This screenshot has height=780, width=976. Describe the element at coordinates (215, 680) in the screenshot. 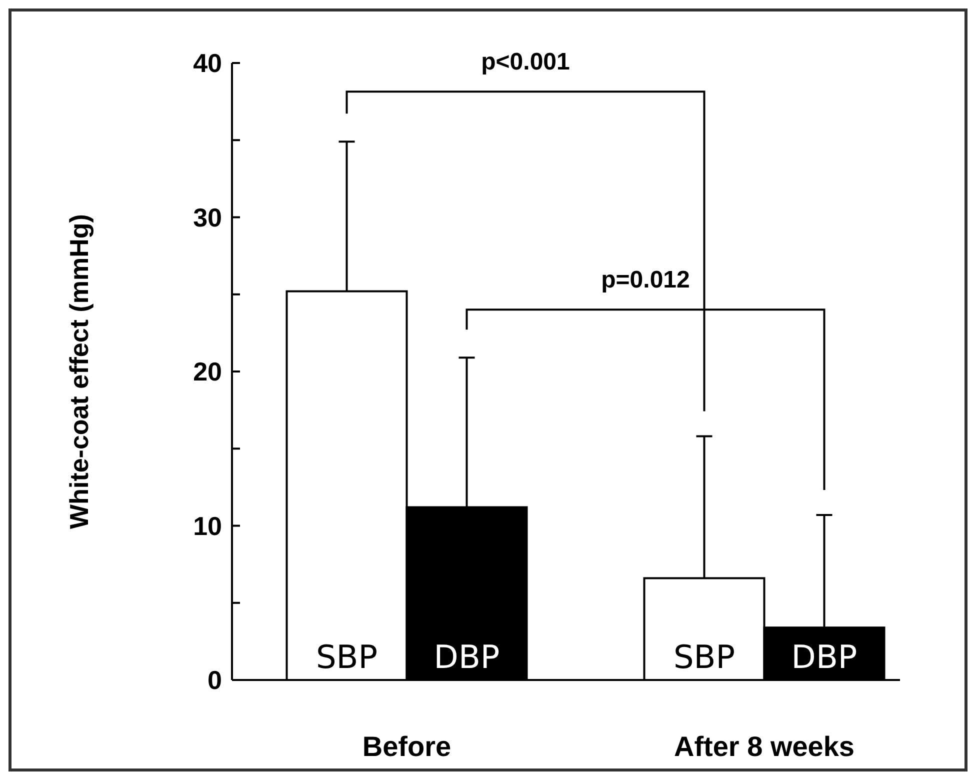

I see `y-tick-label: 0` at that location.